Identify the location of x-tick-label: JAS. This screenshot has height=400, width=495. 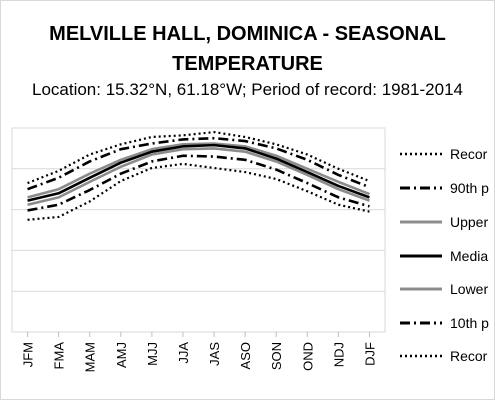
(214, 354).